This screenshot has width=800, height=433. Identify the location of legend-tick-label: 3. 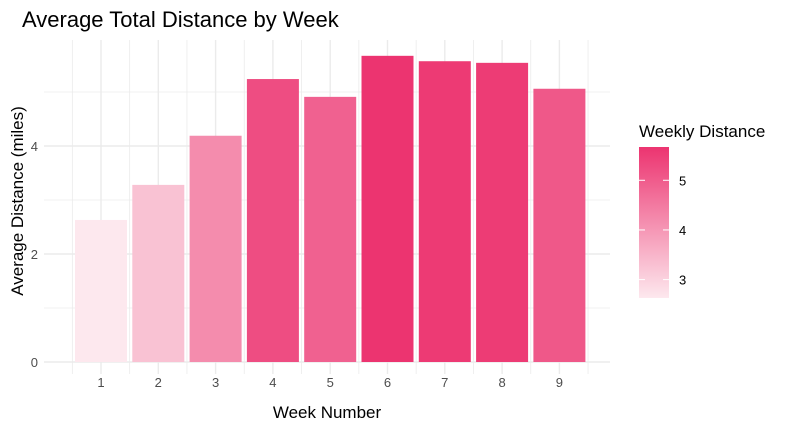
(682, 280).